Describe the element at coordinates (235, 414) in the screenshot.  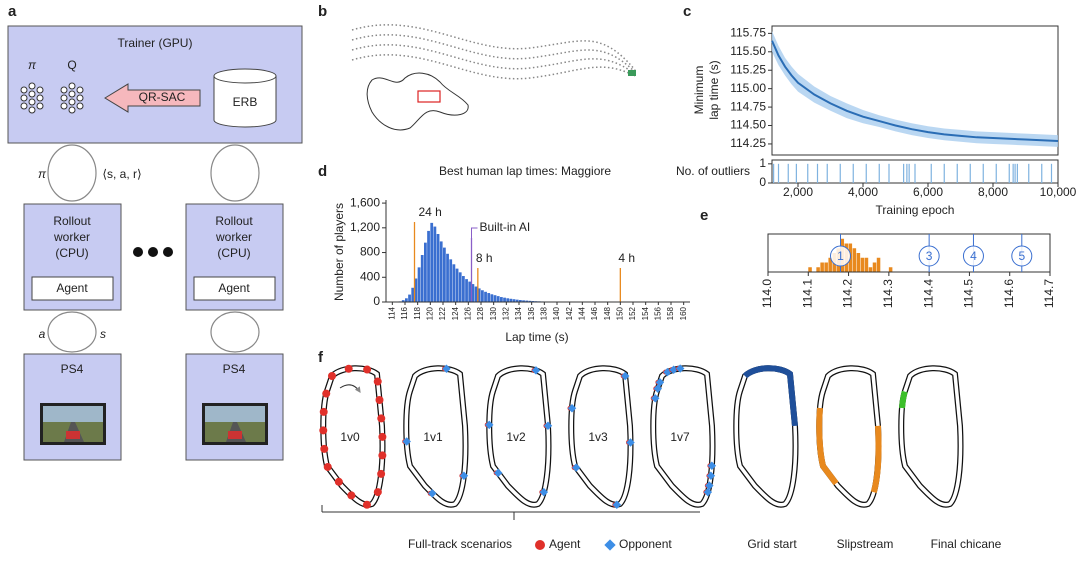
I see `screen-sky` at that location.